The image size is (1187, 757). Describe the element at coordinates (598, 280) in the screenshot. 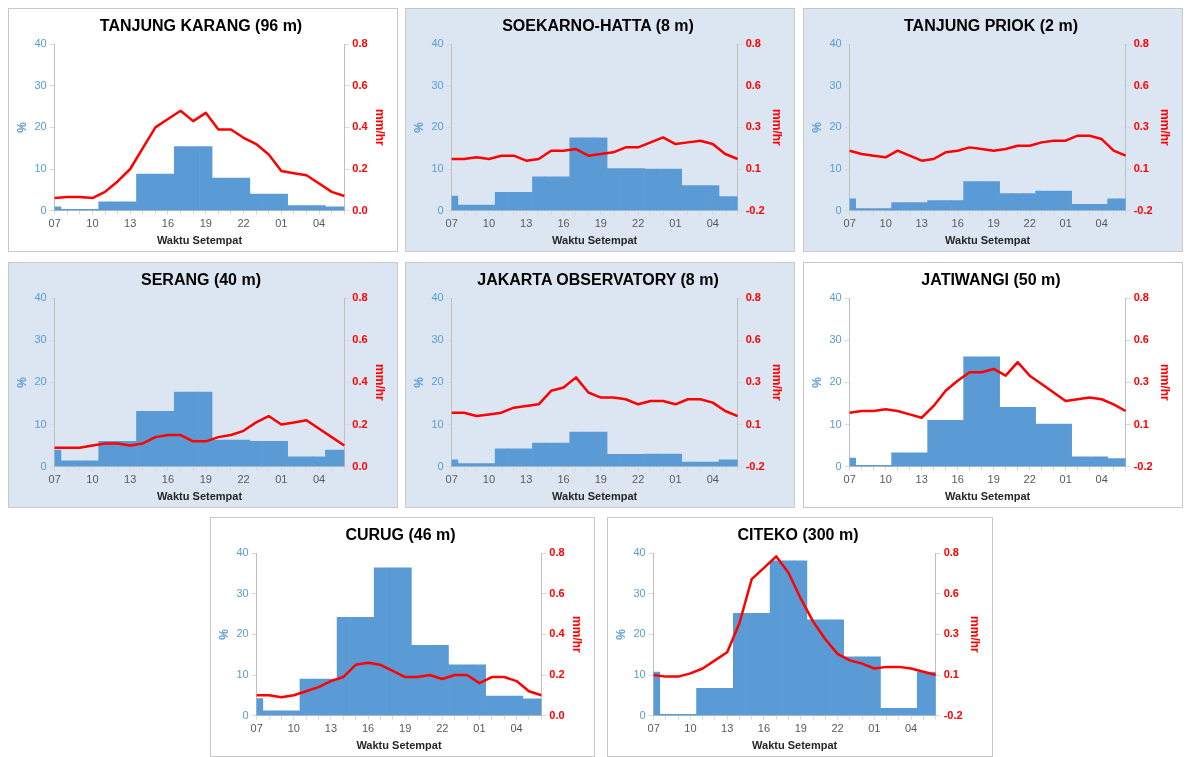

I see `chart-title: JAKARTA OBSERVATORY (8 m)` at that location.